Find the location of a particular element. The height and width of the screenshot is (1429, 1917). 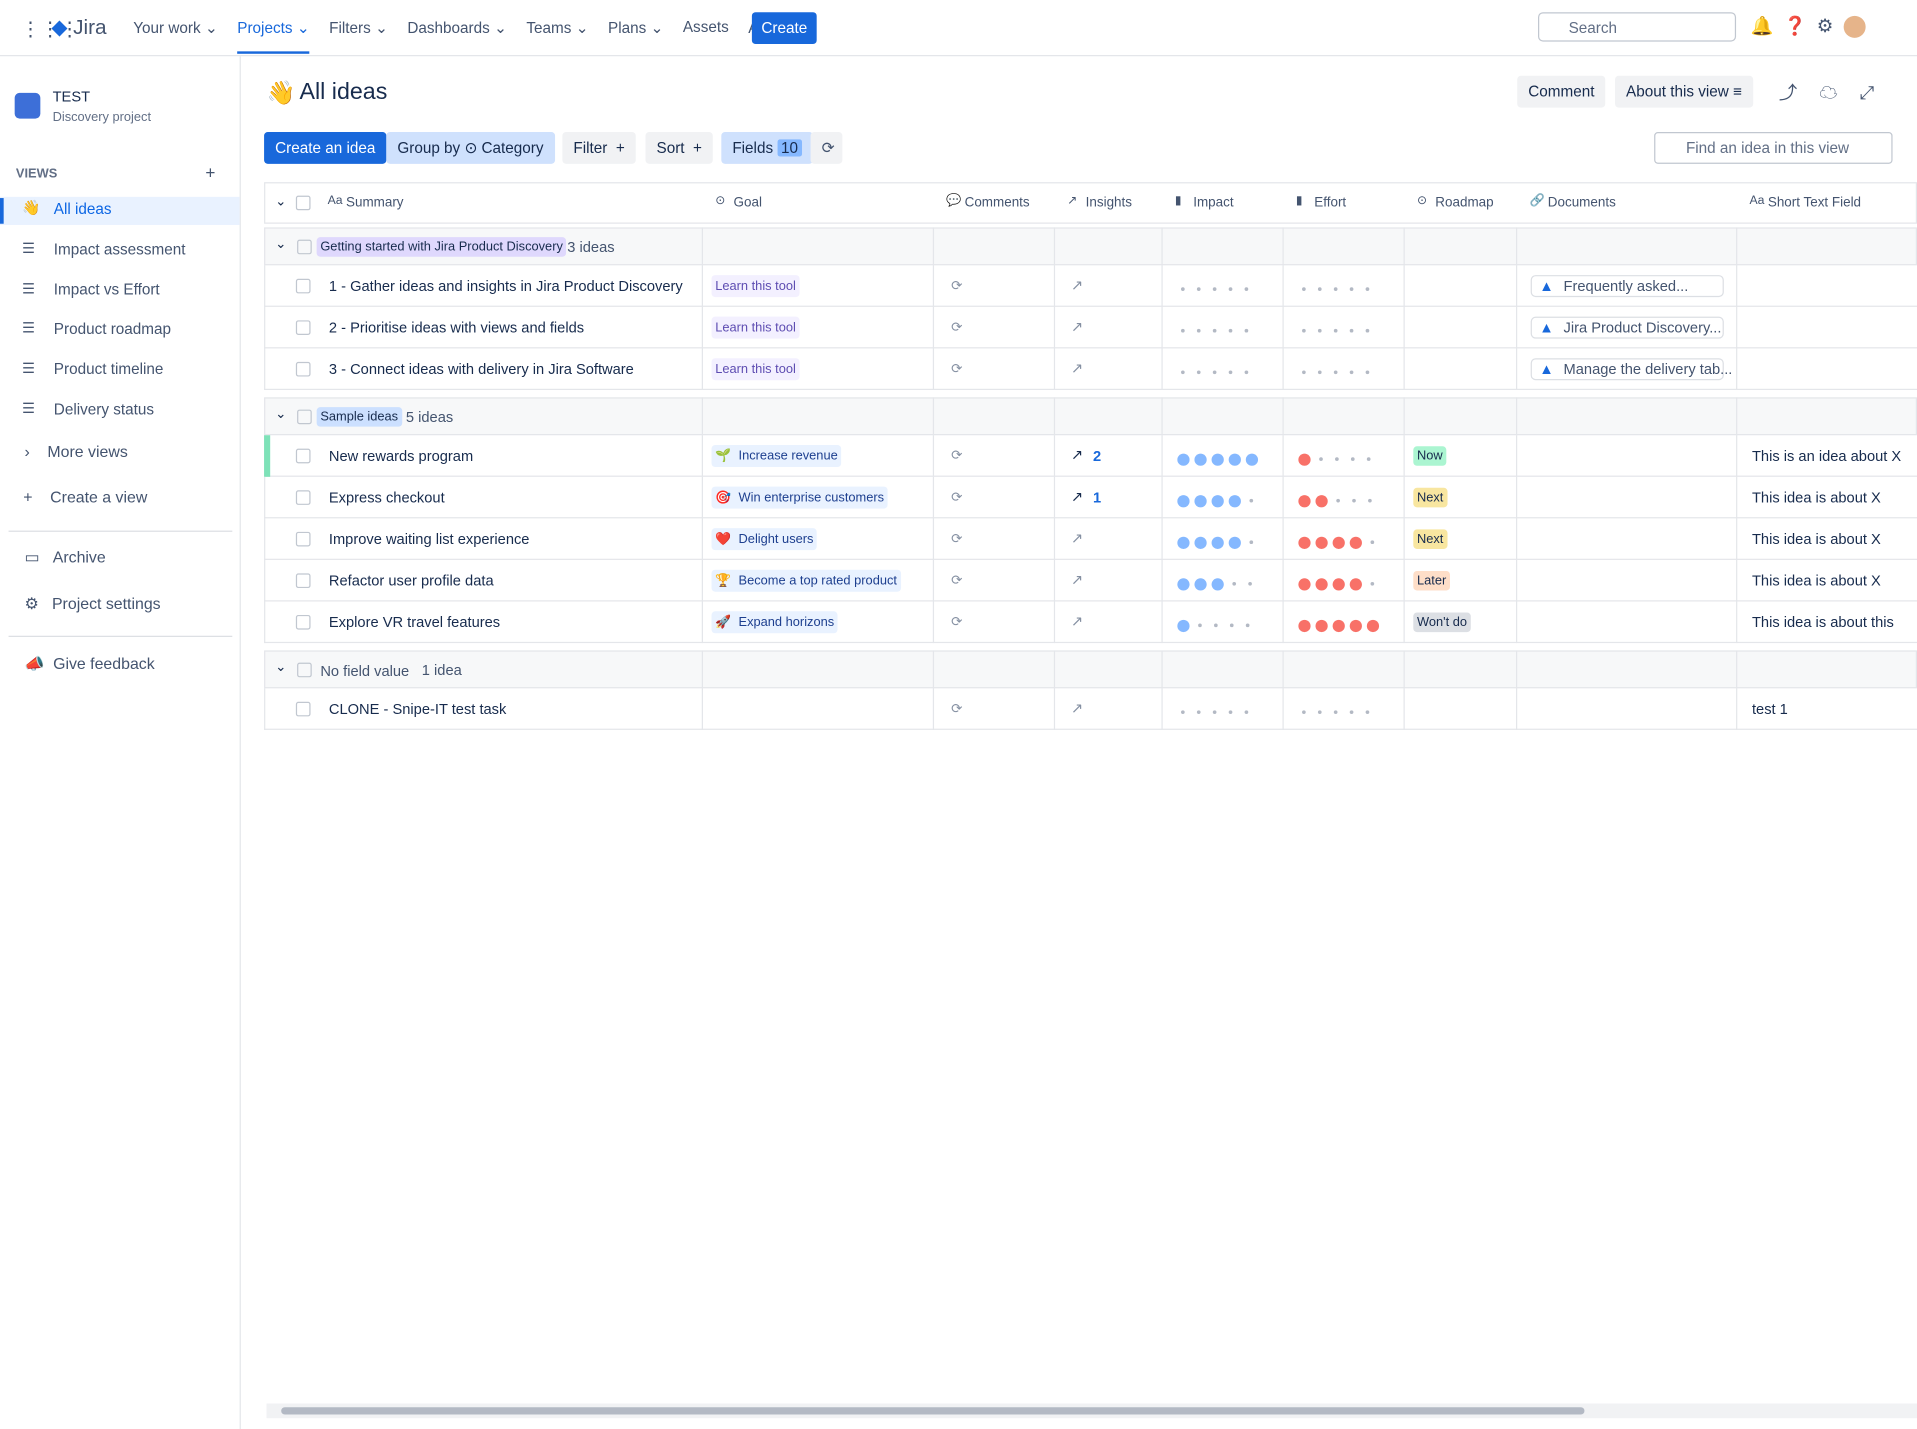

header-actions: ⤴☁⤢ is located at coordinates (1837, 93).